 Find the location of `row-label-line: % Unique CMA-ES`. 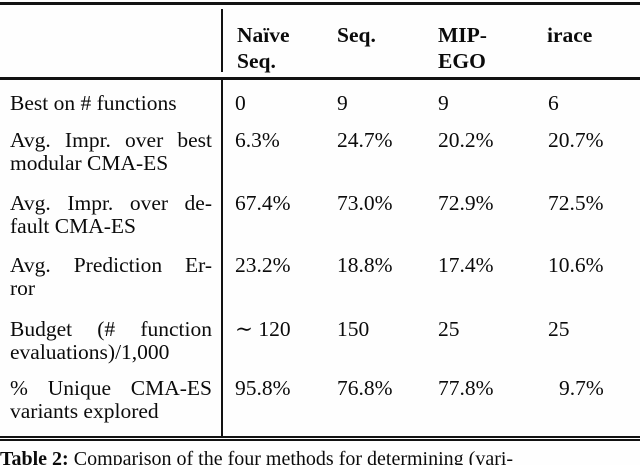

row-label-line: % Unique CMA-ES is located at coordinates (111, 388).